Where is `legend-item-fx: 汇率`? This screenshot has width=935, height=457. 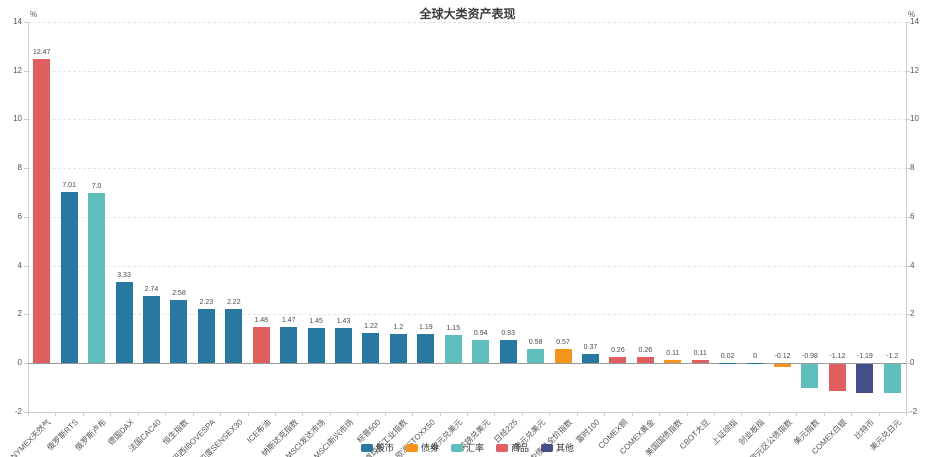
legend-item-fx: 汇率 is located at coordinates (467, 447).